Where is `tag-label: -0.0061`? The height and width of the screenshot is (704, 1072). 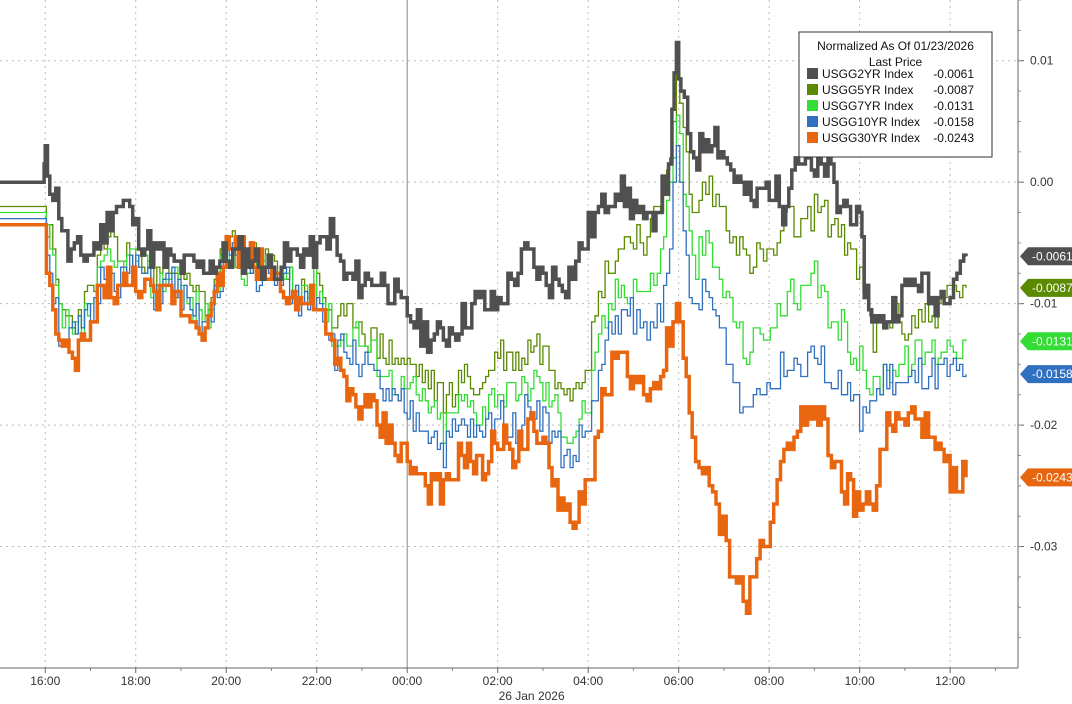
tag-label: -0.0061 is located at coordinates (1052, 256).